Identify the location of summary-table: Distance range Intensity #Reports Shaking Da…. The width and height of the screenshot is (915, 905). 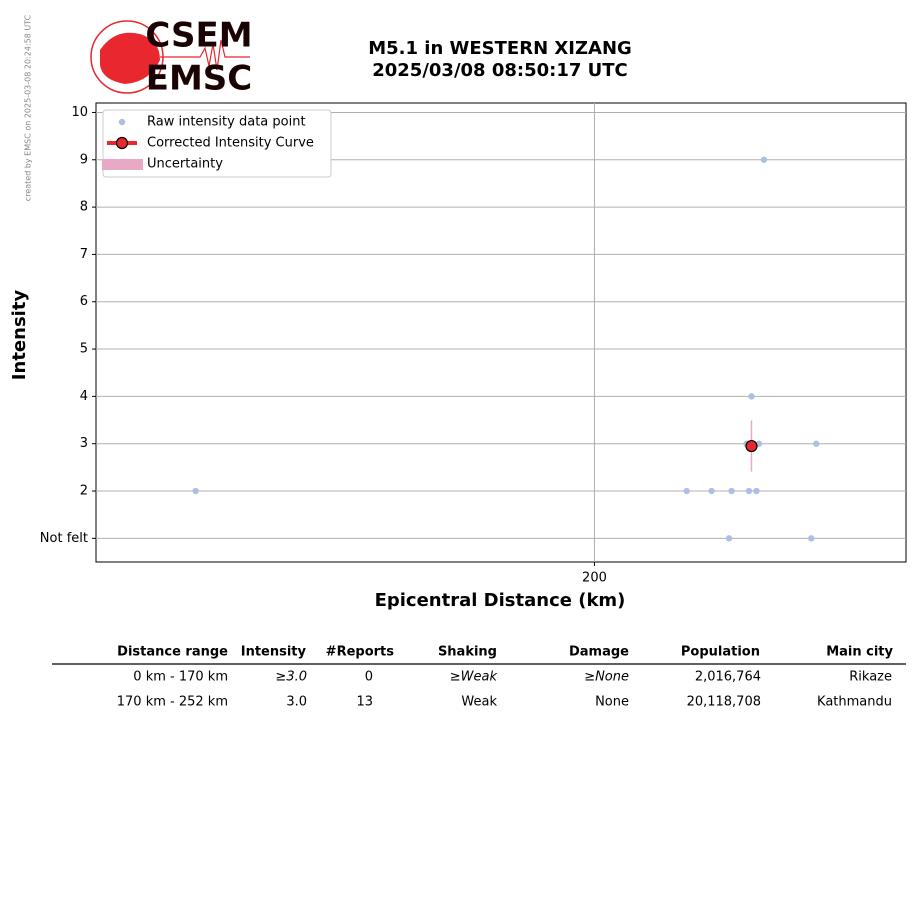
(479, 677).